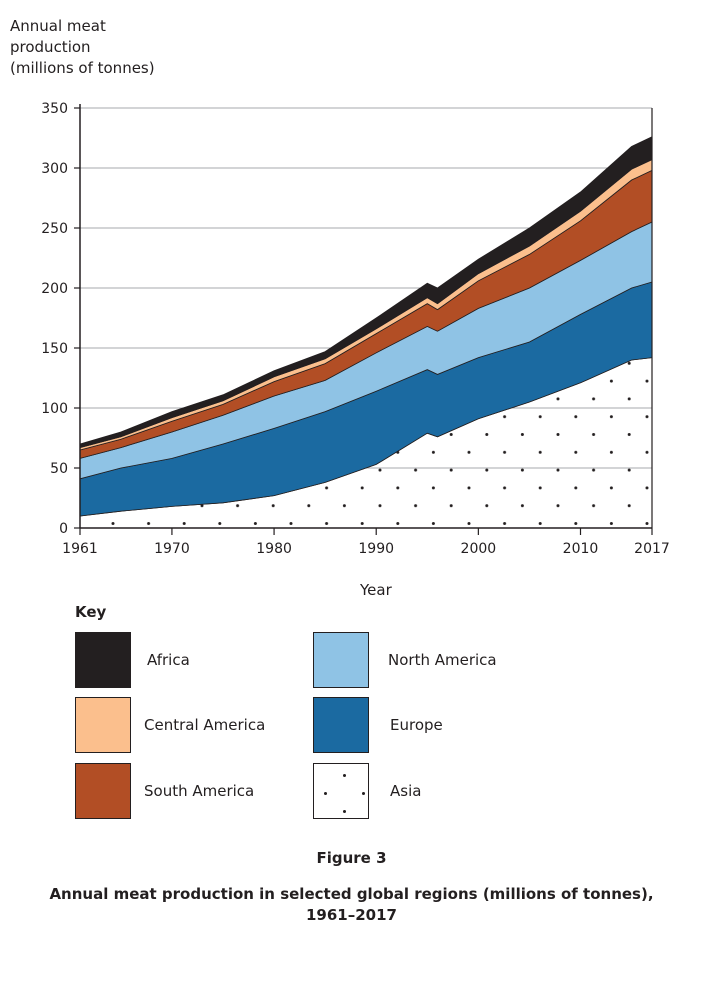 Image resolution: width=703 pixels, height=1002 pixels. Describe the element at coordinates (376, 590) in the screenshot. I see `x-axis-title: Year` at that location.